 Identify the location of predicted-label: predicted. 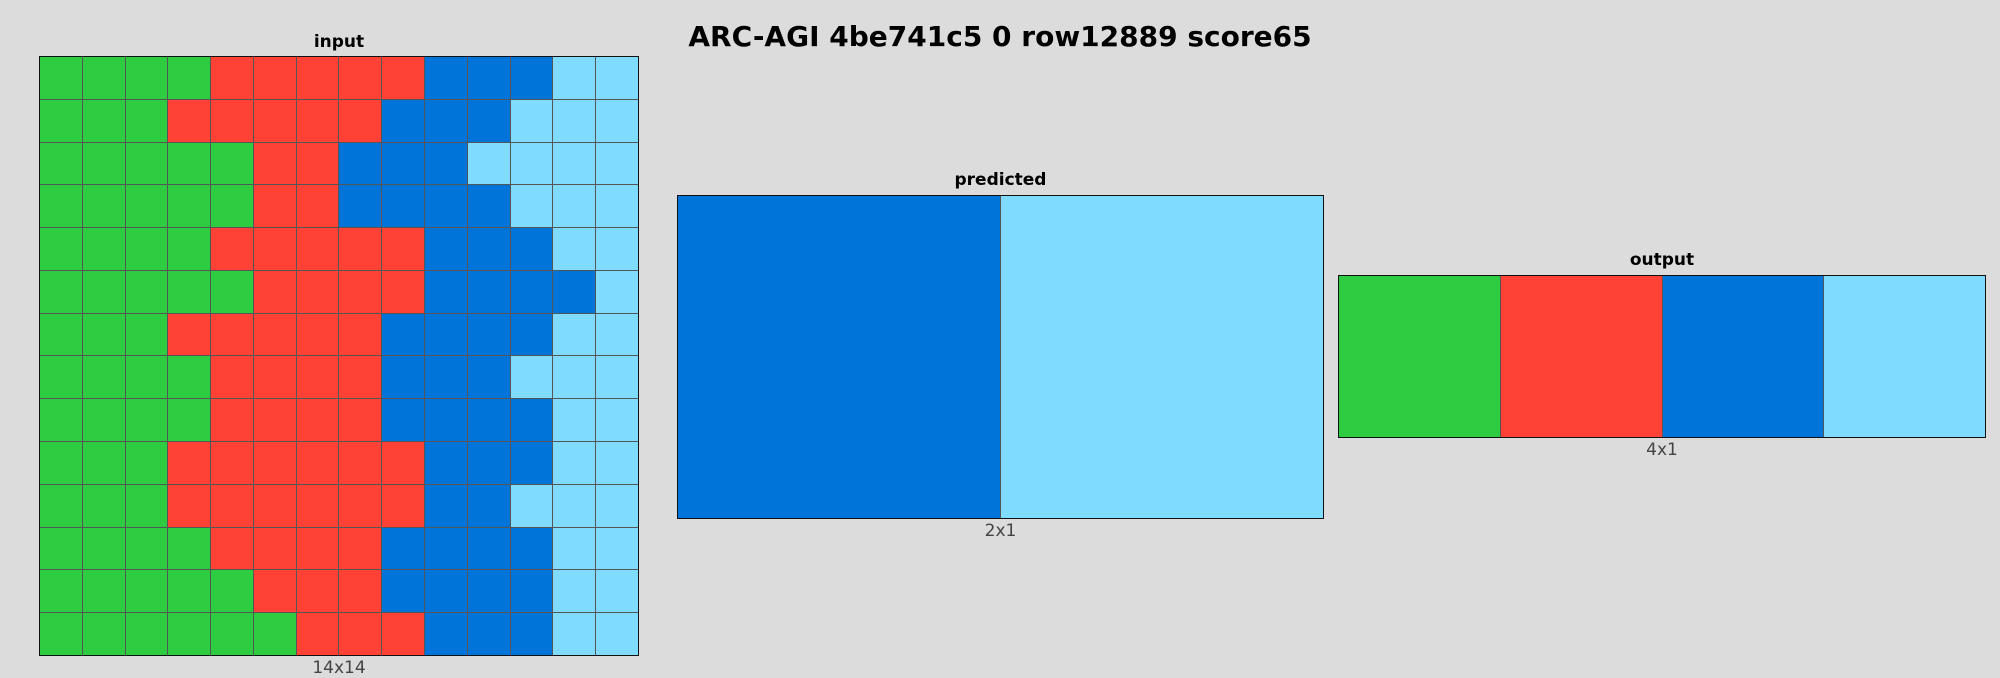
(1000, 180).